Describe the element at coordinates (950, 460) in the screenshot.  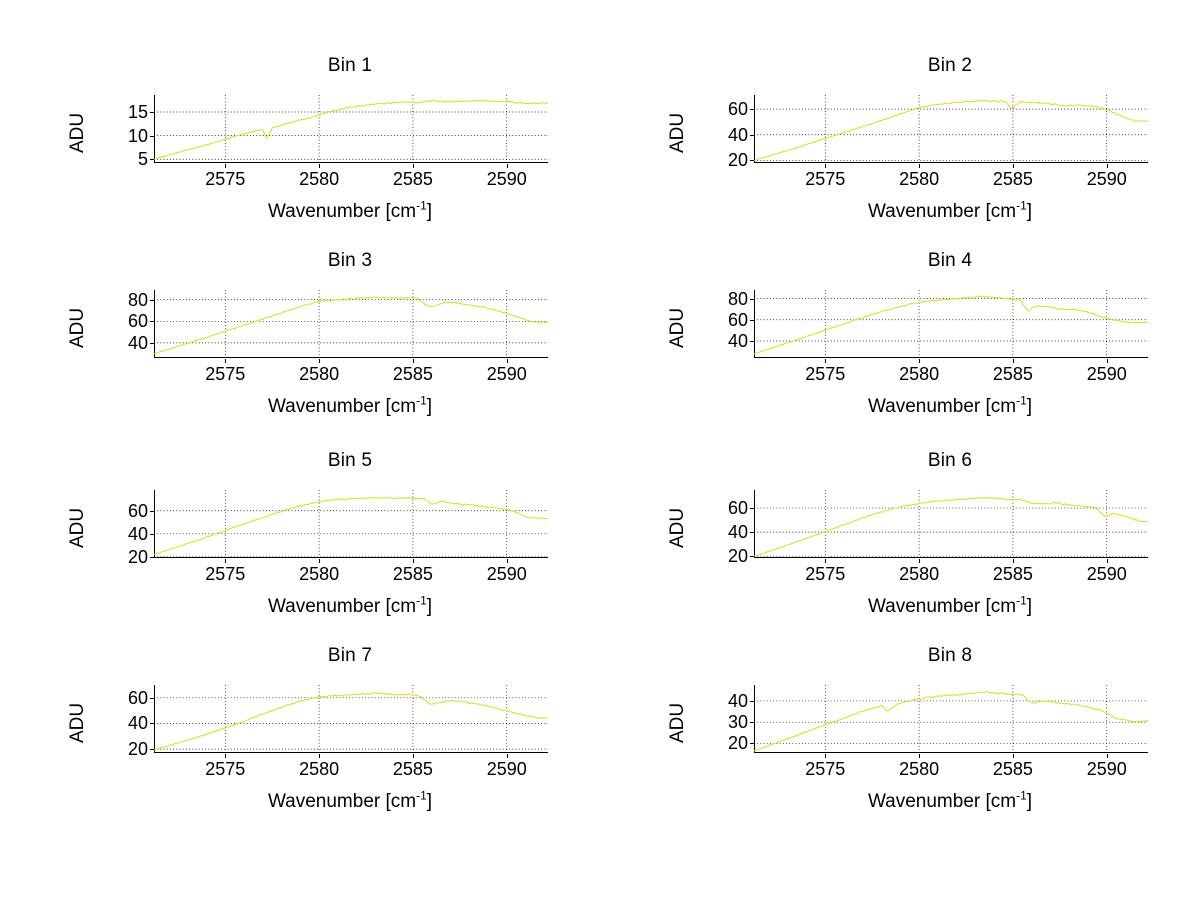
I see `panel-title: Bin 6` at that location.